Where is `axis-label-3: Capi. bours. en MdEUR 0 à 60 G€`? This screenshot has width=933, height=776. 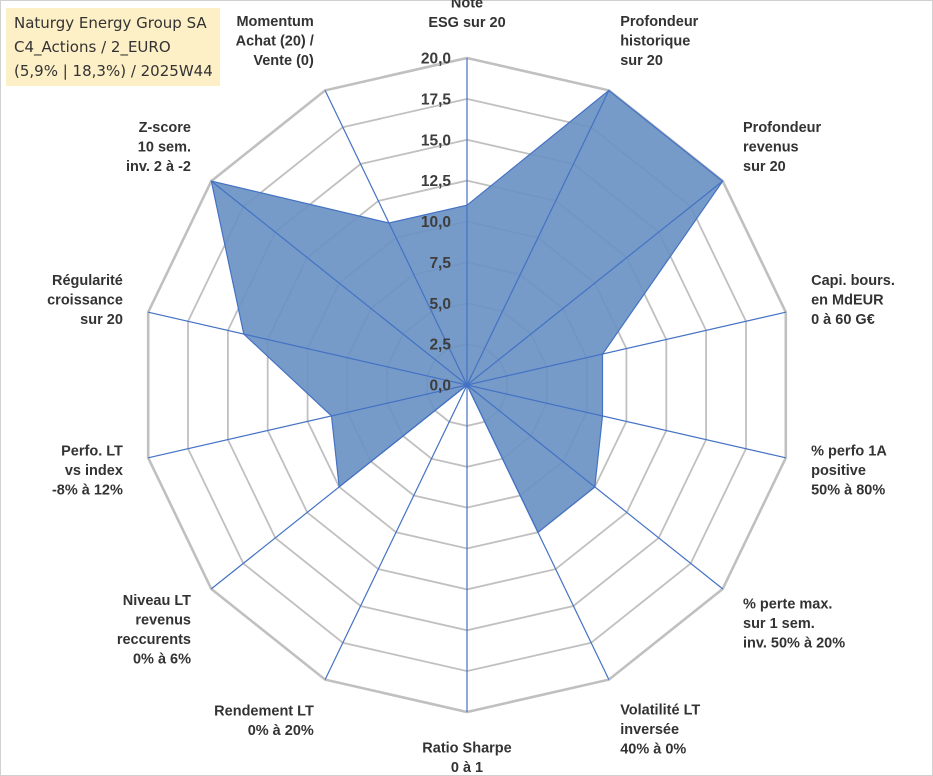
axis-label-3: Capi. bours. en MdEUR 0 à 60 G€ is located at coordinates (853, 300).